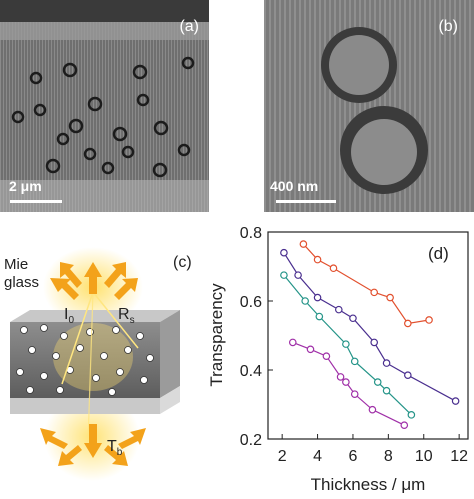  Describe the element at coordinates (71, 321) in the screenshot. I see `i0-sub: 0` at that location.